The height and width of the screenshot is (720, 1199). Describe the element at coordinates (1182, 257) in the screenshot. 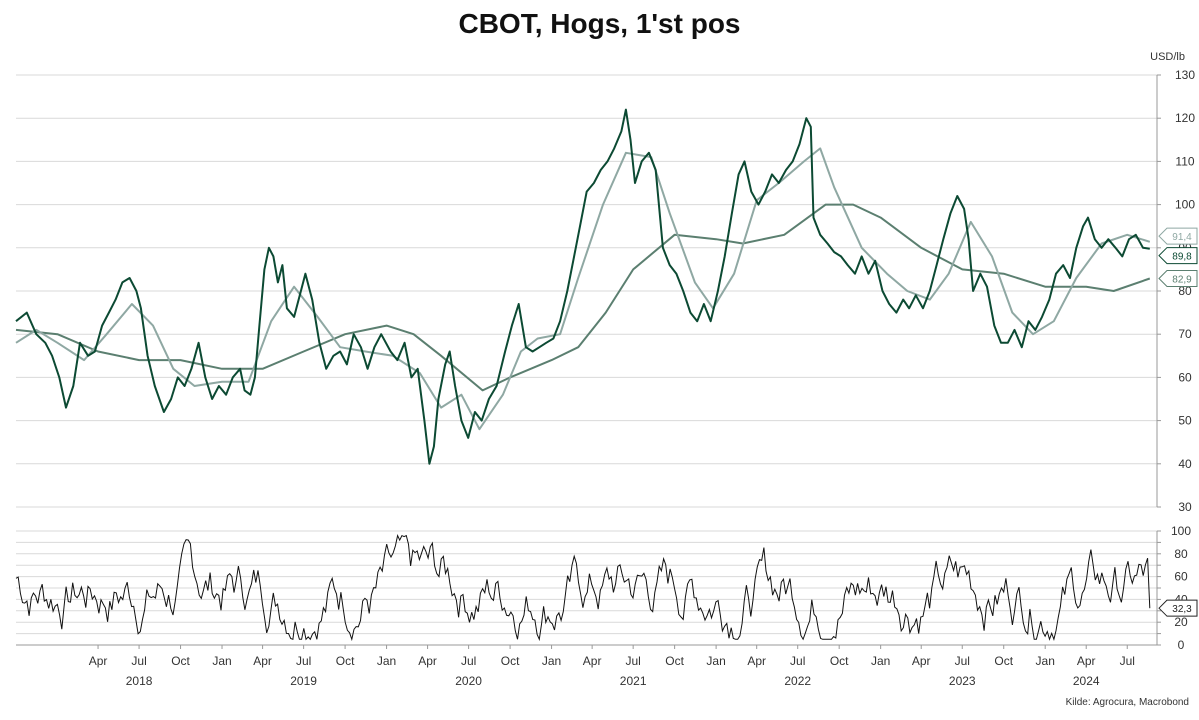

I see `marker-label: 89,8` at that location.